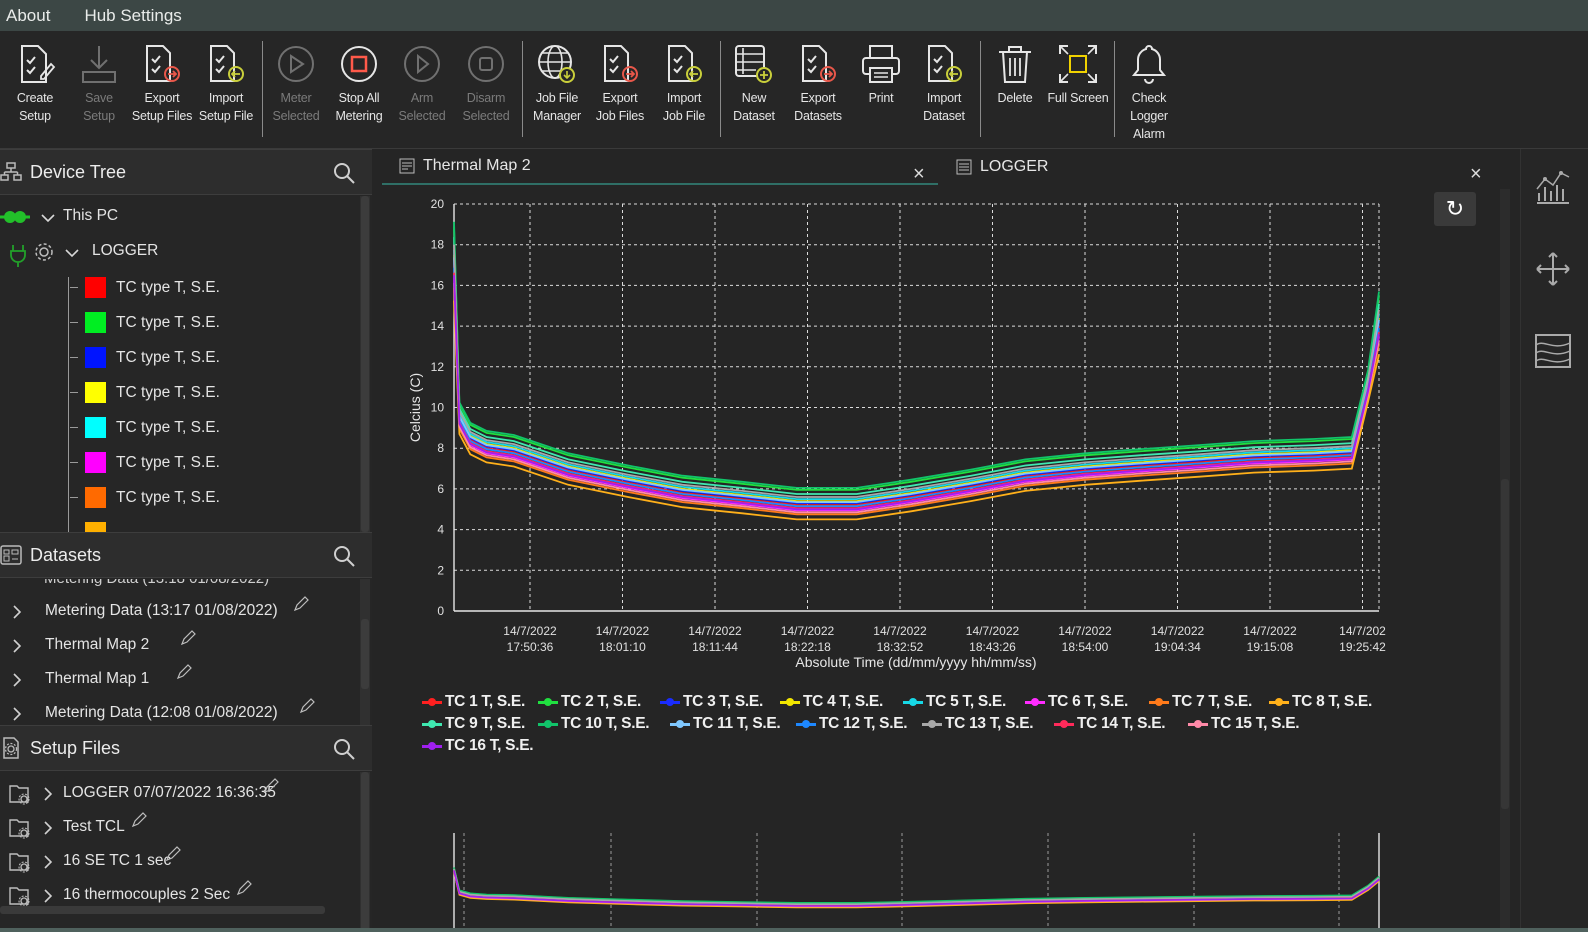 Image resolution: width=1588 pixels, height=932 pixels. Describe the element at coordinates (35, 94) in the screenshot. I see `create-setup-button: Create Setup` at that location.